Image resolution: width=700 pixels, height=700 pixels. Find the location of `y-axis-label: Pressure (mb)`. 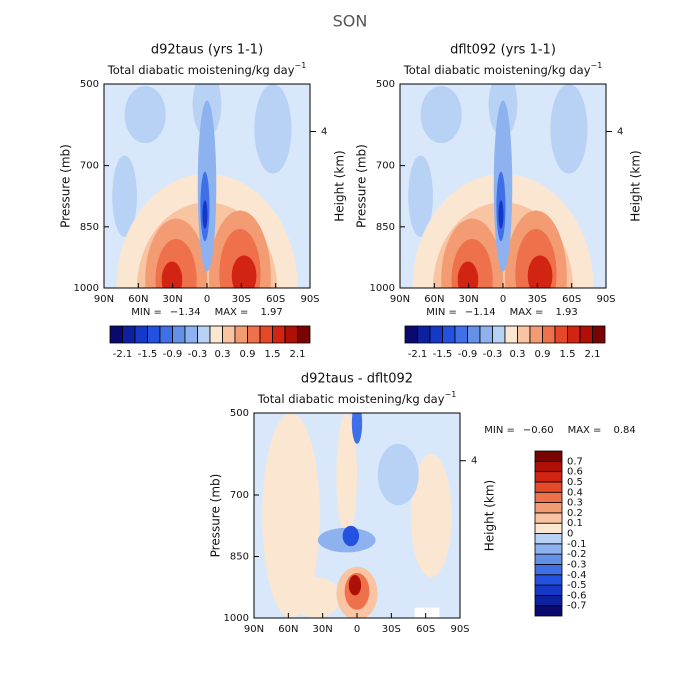

y-axis-label: Pressure (mb) is located at coordinates (66, 186).